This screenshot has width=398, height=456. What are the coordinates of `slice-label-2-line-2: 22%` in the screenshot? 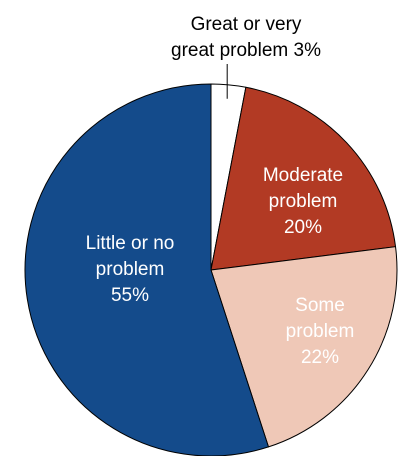 It's located at (320, 357).